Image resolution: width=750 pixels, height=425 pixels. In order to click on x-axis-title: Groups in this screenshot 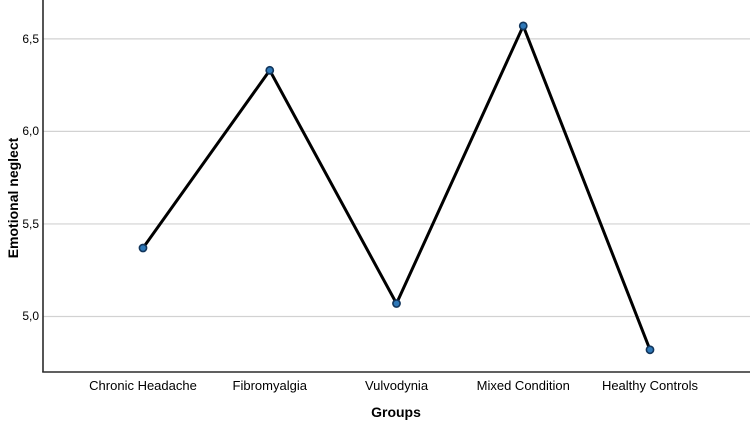, I will do `click(396, 412)`.